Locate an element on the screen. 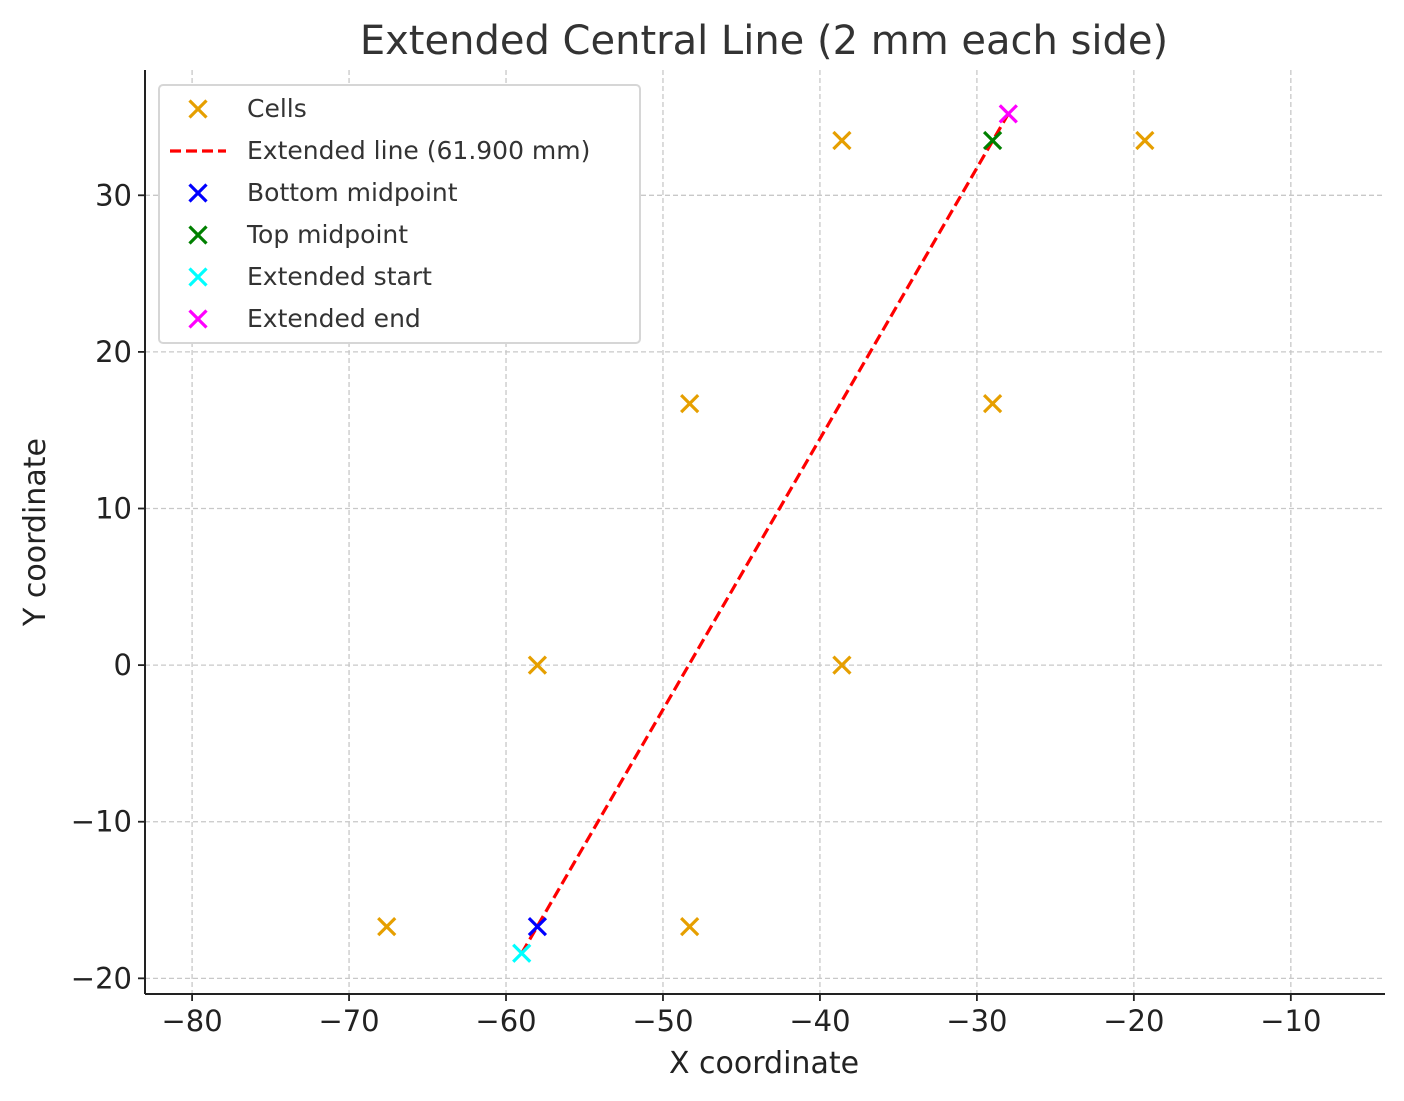  x-tick-label: −70 is located at coordinates (348, 1021).